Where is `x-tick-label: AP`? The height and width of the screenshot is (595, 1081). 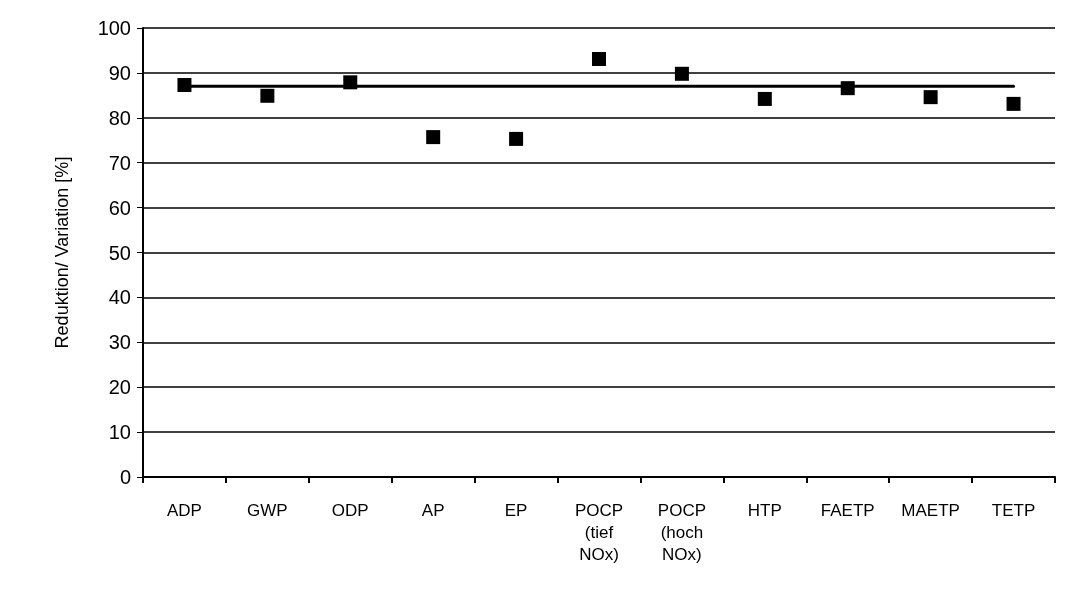 x-tick-label: AP is located at coordinates (433, 510).